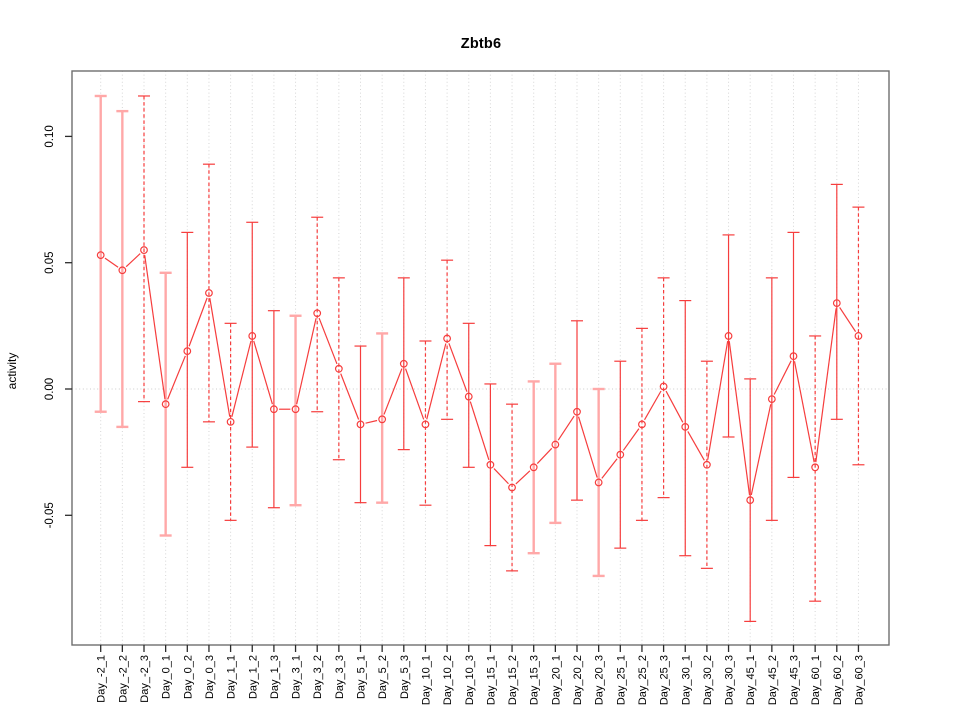 The image size is (960, 720). What do you see at coordinates (621, 680) in the screenshot?
I see `x-tick-label: Day_25_1` at bounding box center [621, 680].